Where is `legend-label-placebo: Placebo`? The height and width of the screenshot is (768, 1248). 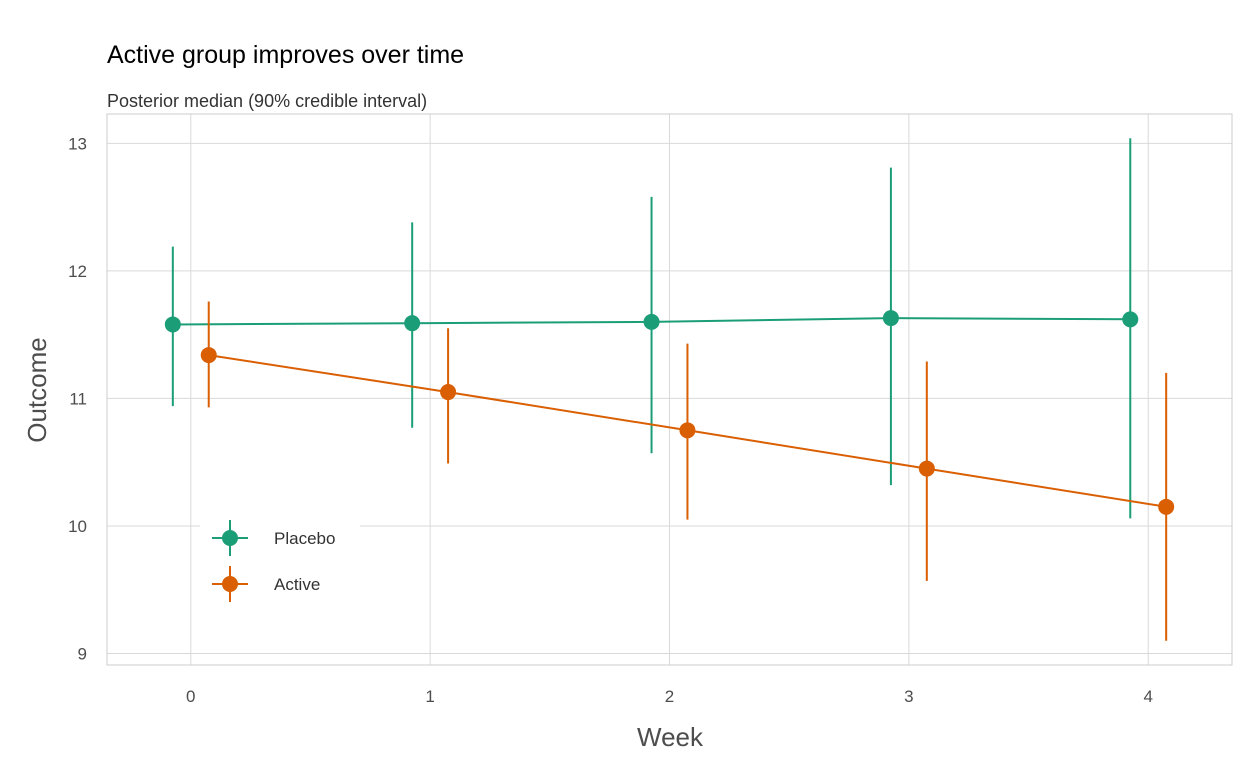
legend-label-placebo: Placebo is located at coordinates (304, 538).